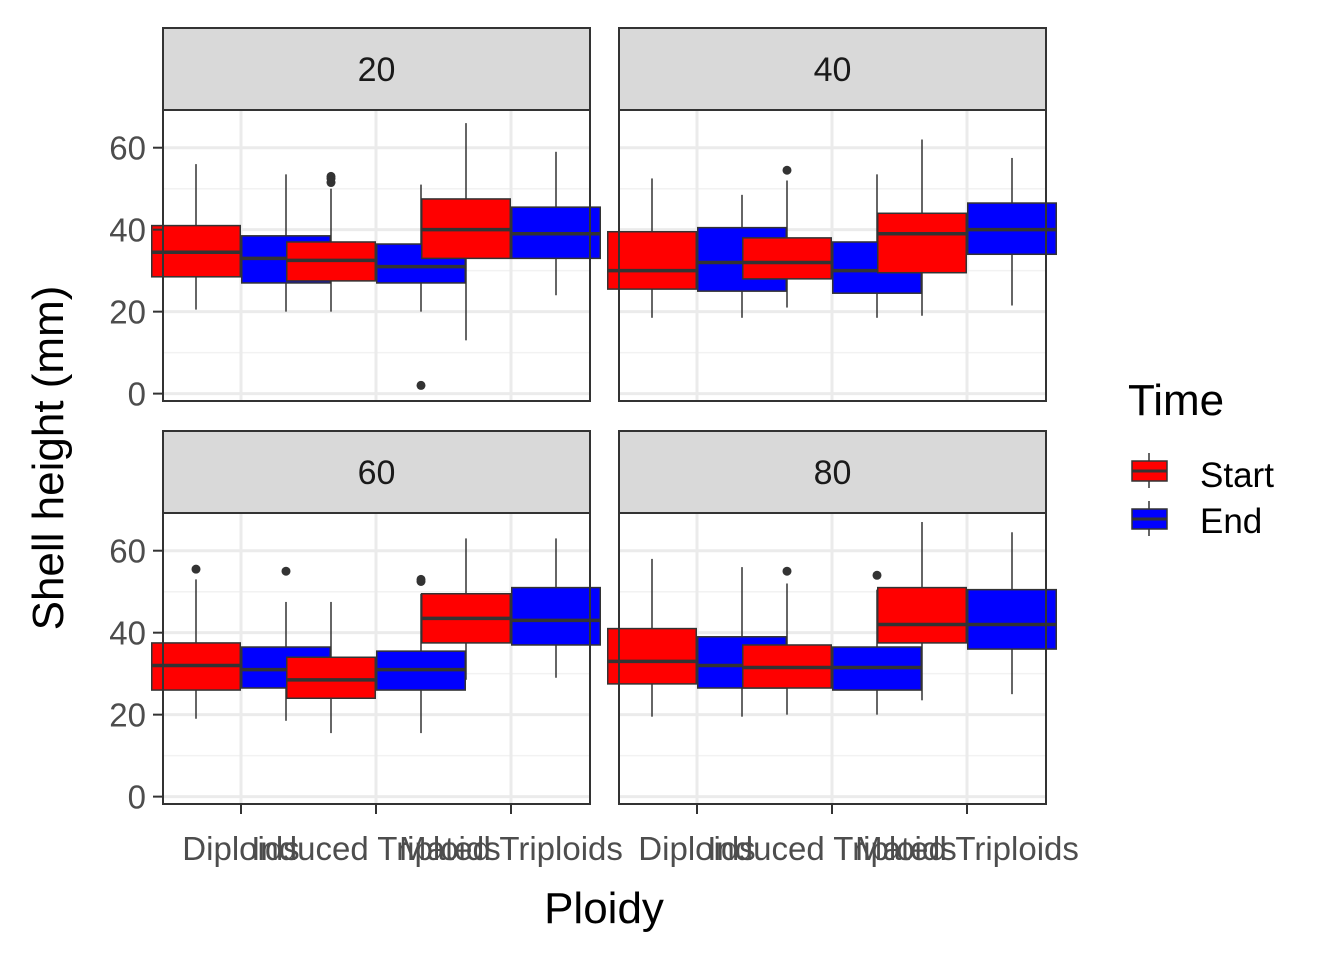 The width and height of the screenshot is (1344, 960). What do you see at coordinates (1237, 475) in the screenshot?
I see `legend-label-start: Start` at bounding box center [1237, 475].